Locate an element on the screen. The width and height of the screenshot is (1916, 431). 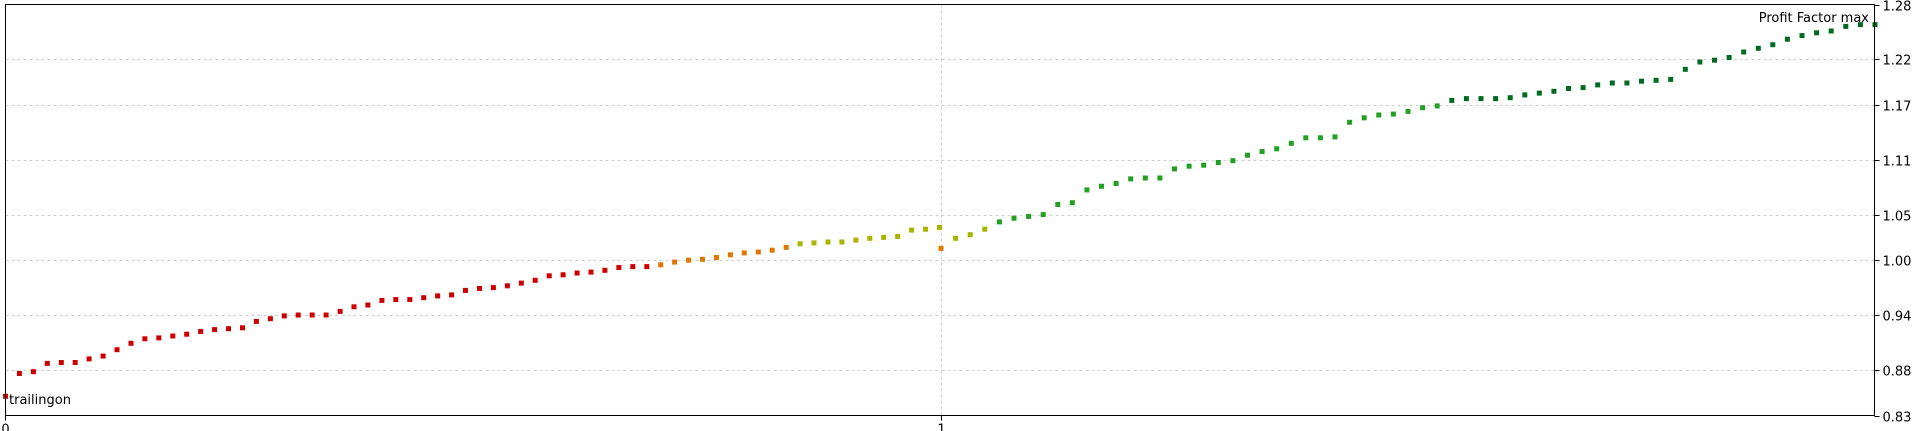
x-tick-label: 0 is located at coordinates (5, 427).